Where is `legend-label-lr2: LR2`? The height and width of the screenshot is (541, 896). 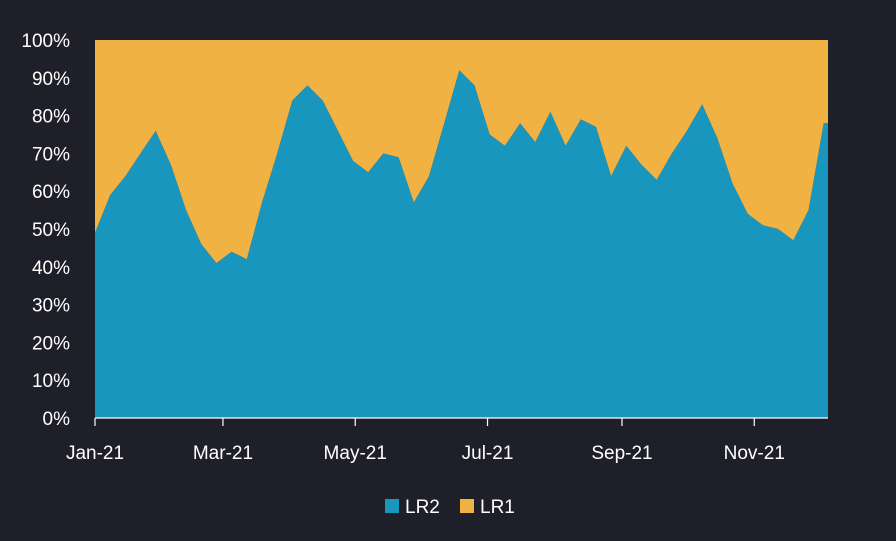
legend-label-lr2: LR2 is located at coordinates (422, 507).